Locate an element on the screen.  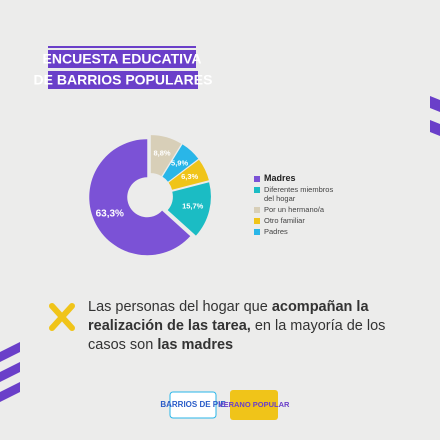
slice-label: 6,3% is located at coordinates (189, 176).